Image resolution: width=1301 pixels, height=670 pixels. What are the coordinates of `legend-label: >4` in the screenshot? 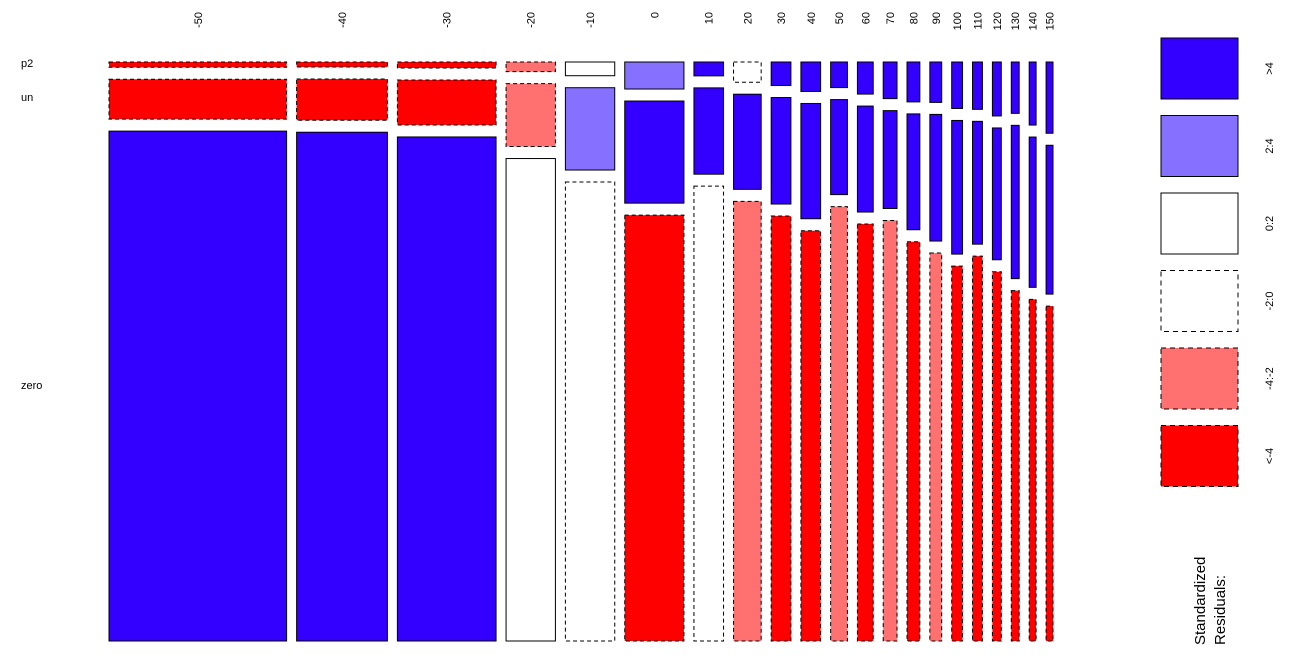 It's located at (1270, 68).